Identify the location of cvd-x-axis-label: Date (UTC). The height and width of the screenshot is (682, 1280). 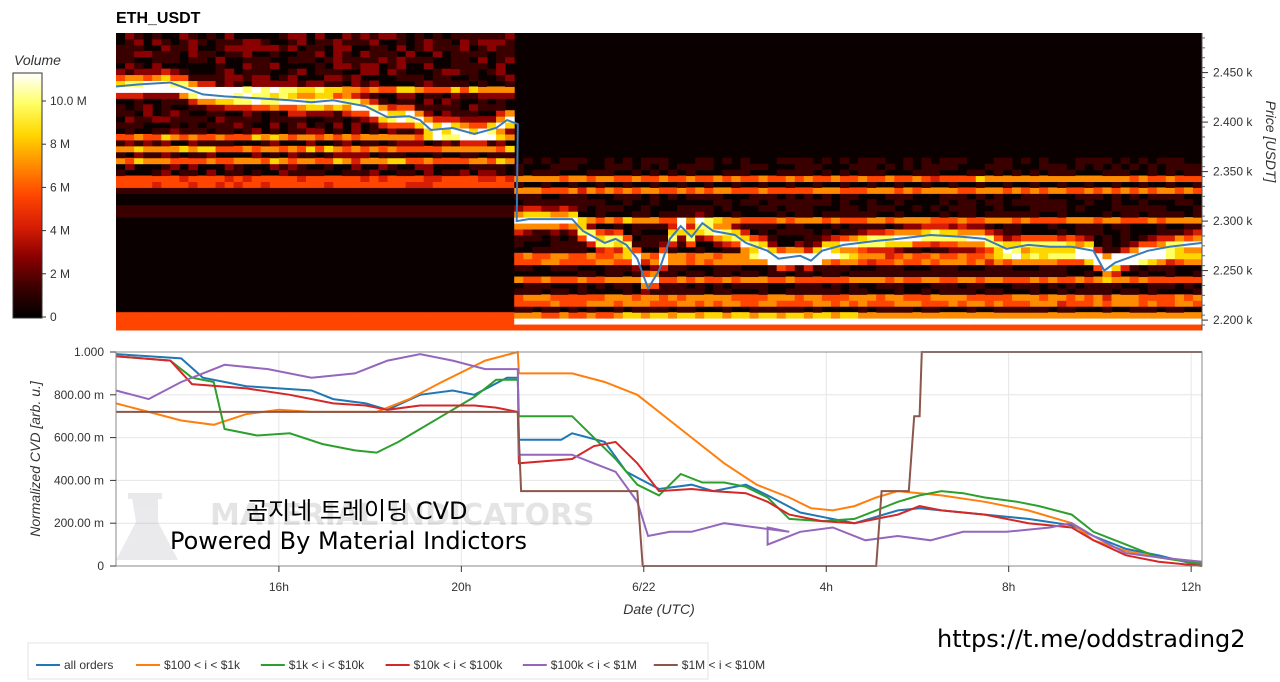
(659, 609).